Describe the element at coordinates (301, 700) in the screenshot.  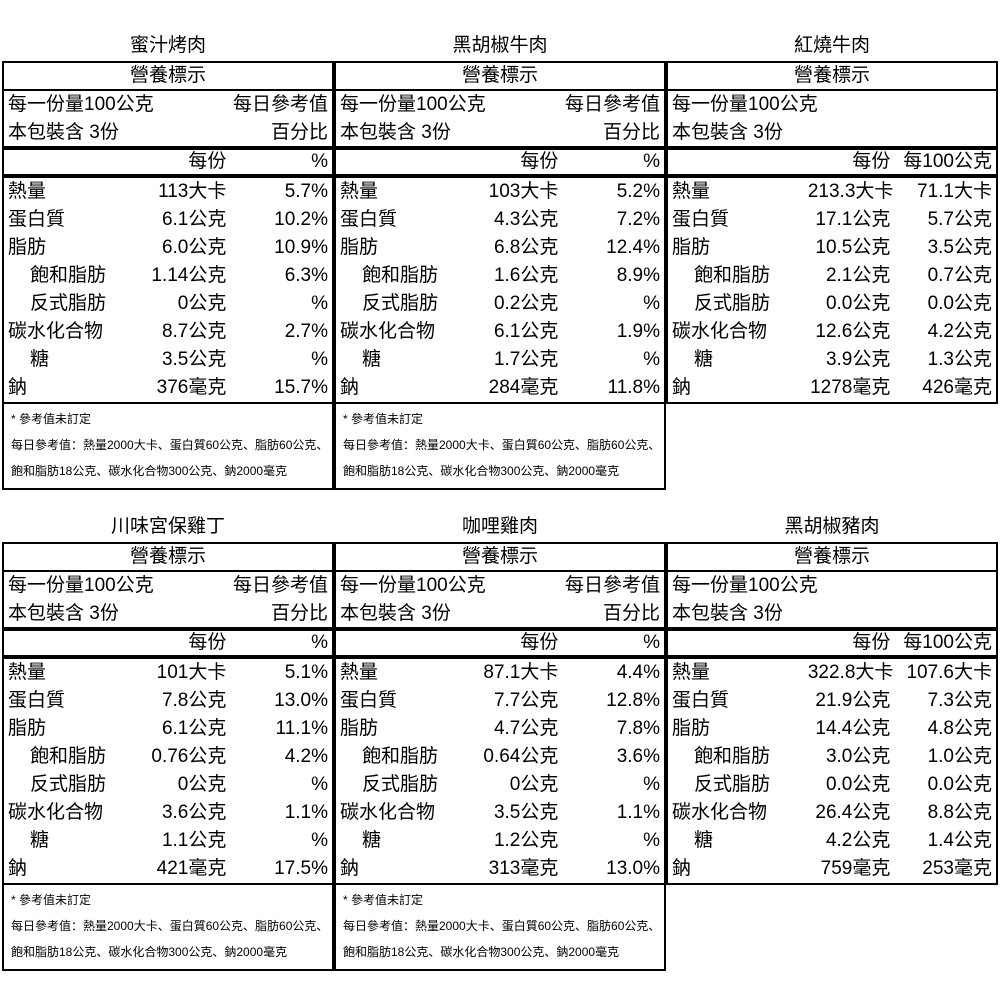
I see `nutrient-reference: 13.0%` at that location.